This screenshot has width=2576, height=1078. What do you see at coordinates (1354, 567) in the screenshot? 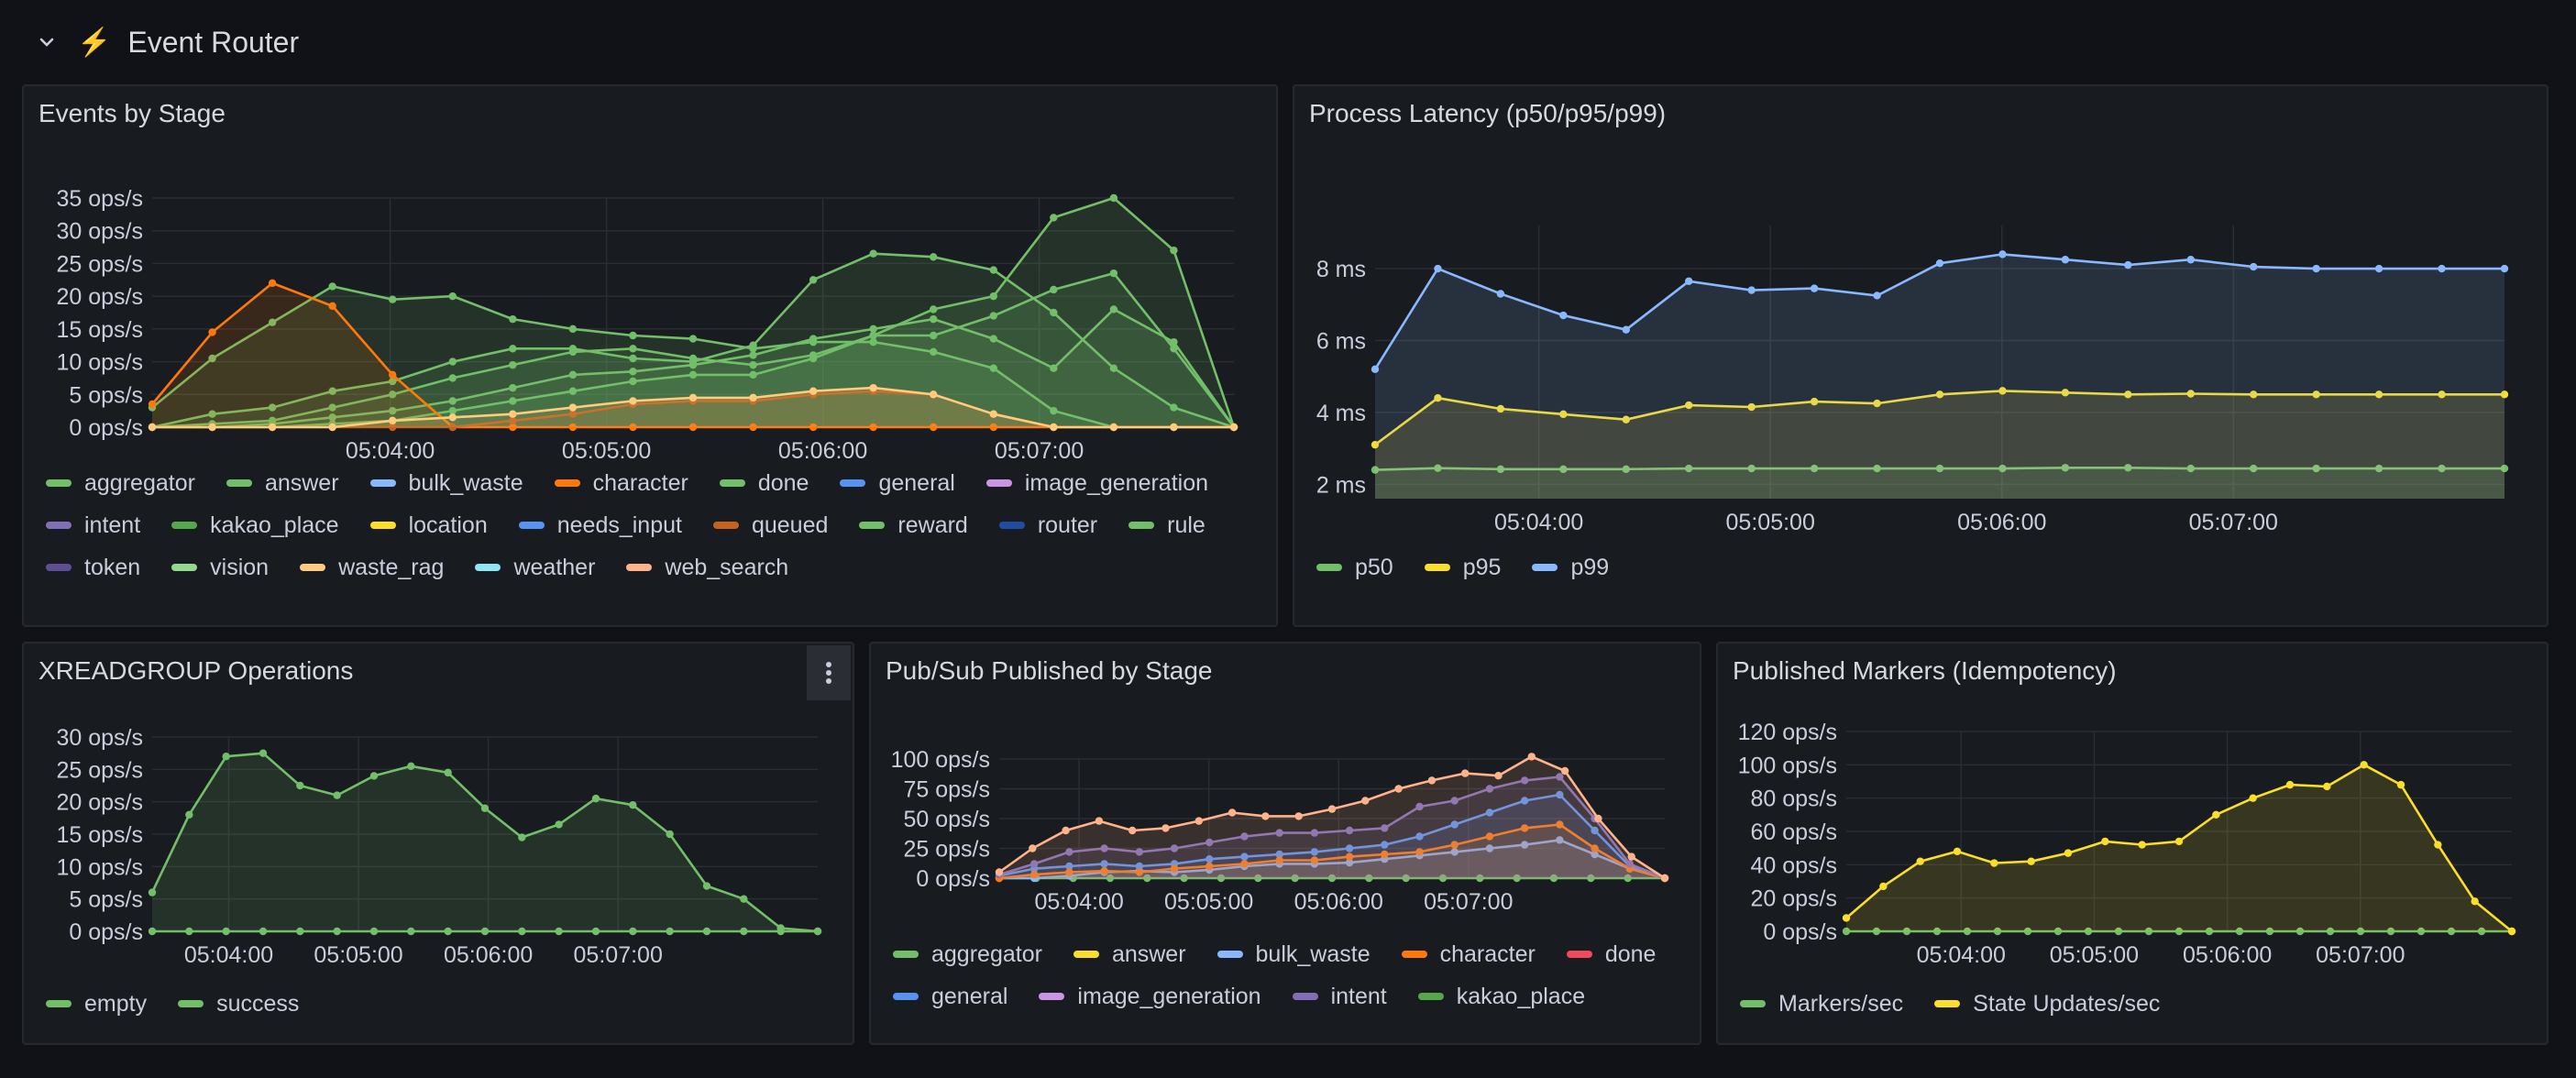
I see `legend-item: p50` at bounding box center [1354, 567].